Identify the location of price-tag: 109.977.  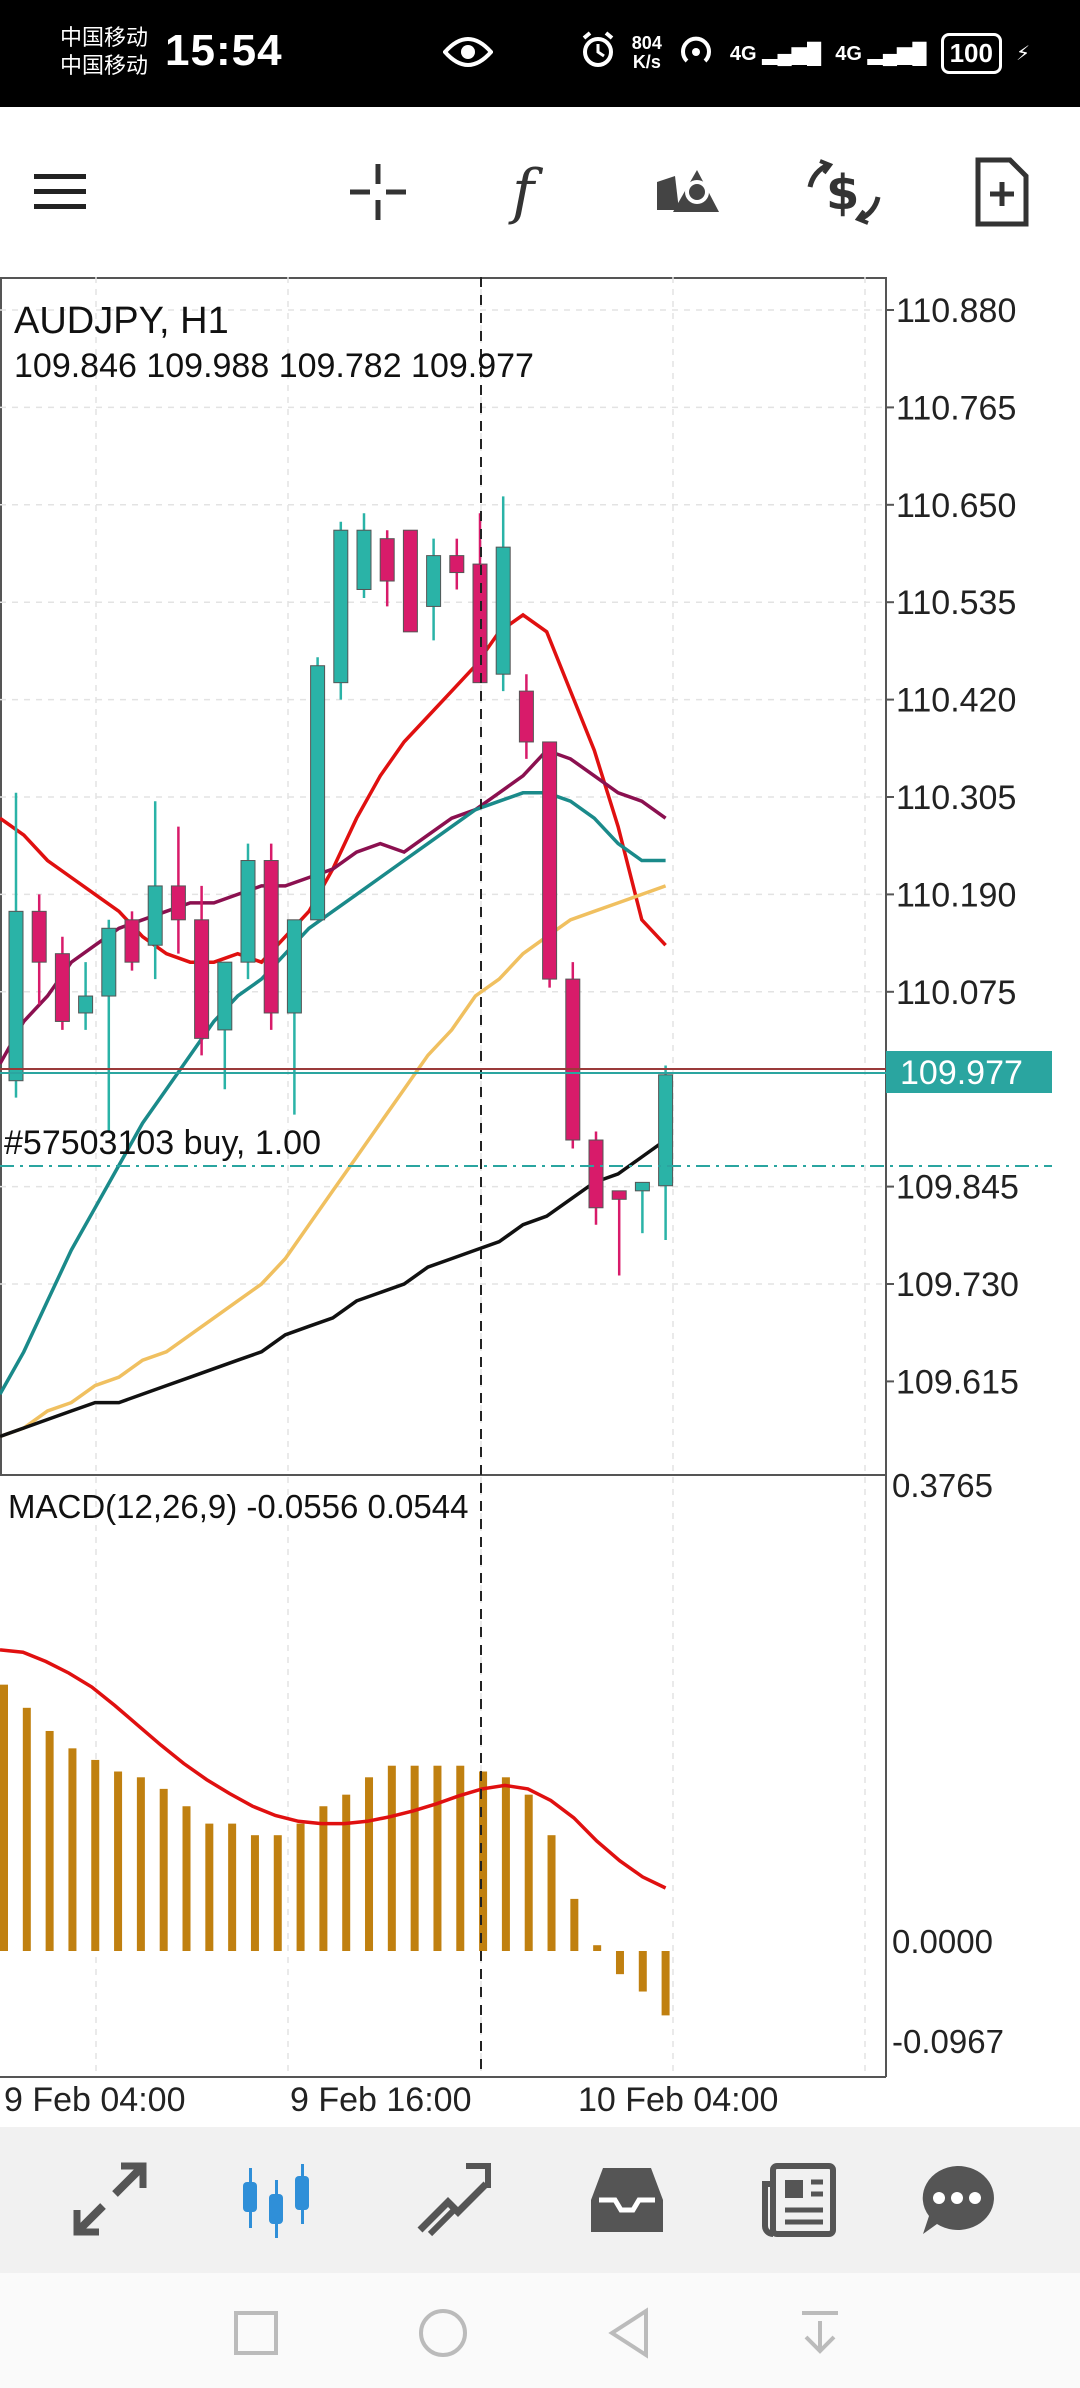
(969, 1072).